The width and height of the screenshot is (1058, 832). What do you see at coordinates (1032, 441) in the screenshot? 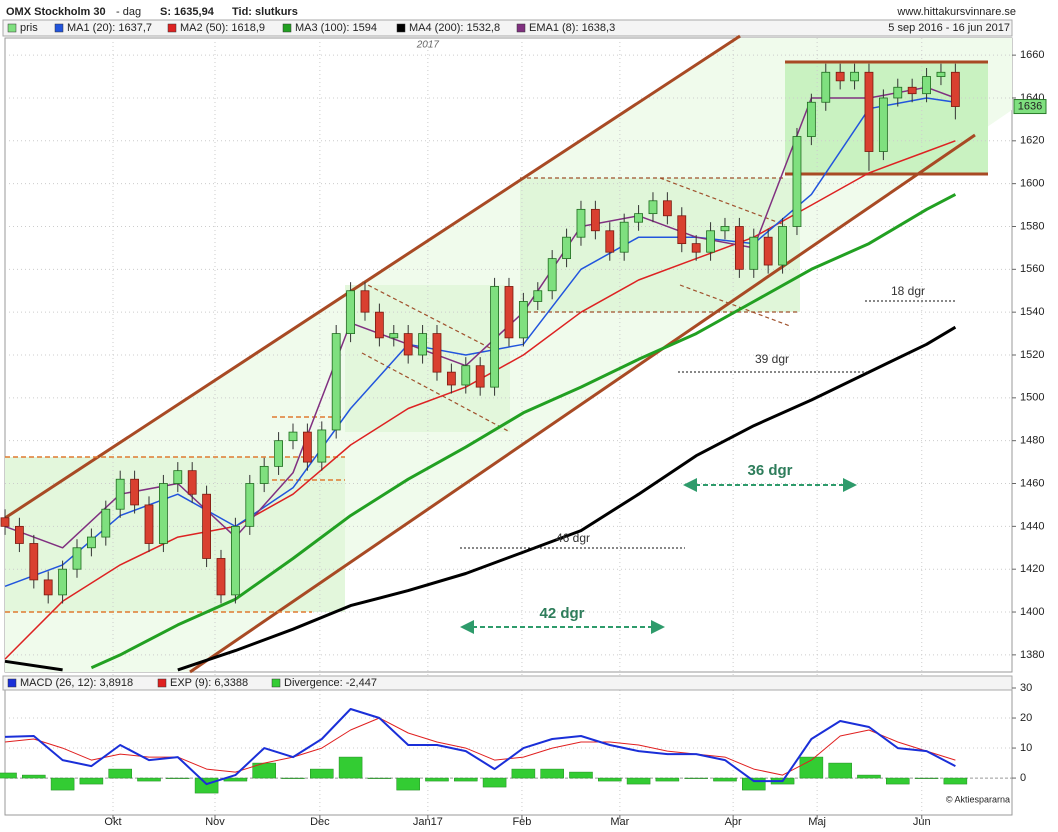
I see `y-tick-label: 1480` at bounding box center [1032, 441].